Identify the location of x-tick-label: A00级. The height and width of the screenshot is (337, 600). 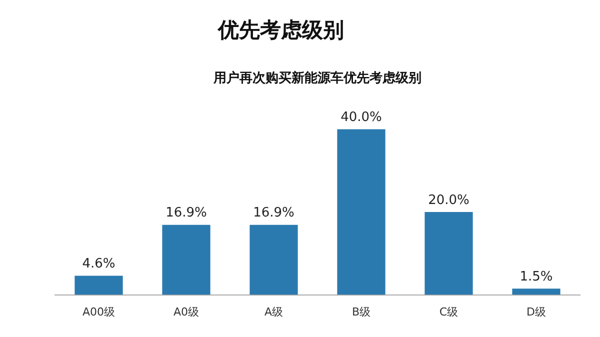
(99, 311).